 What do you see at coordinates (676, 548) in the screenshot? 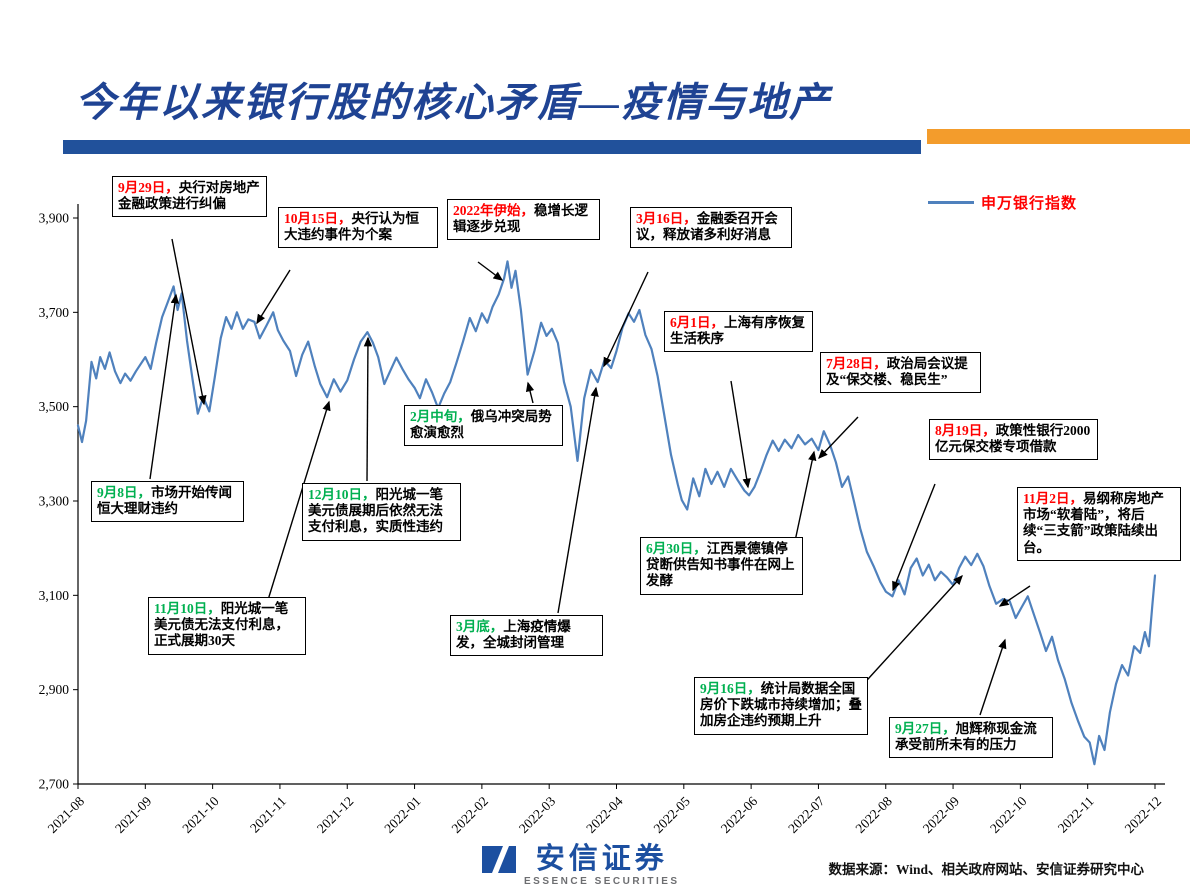
I see `annotation-date: 6月30日，` at bounding box center [676, 548].